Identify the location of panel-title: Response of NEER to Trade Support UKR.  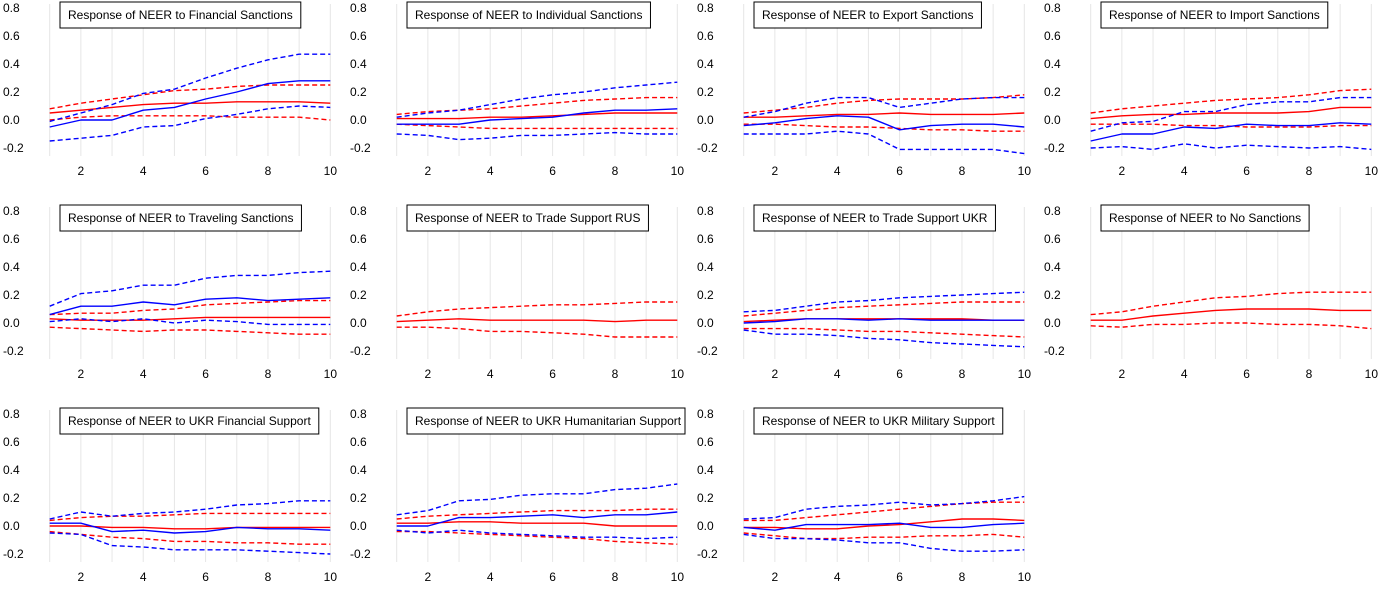
(875, 218).